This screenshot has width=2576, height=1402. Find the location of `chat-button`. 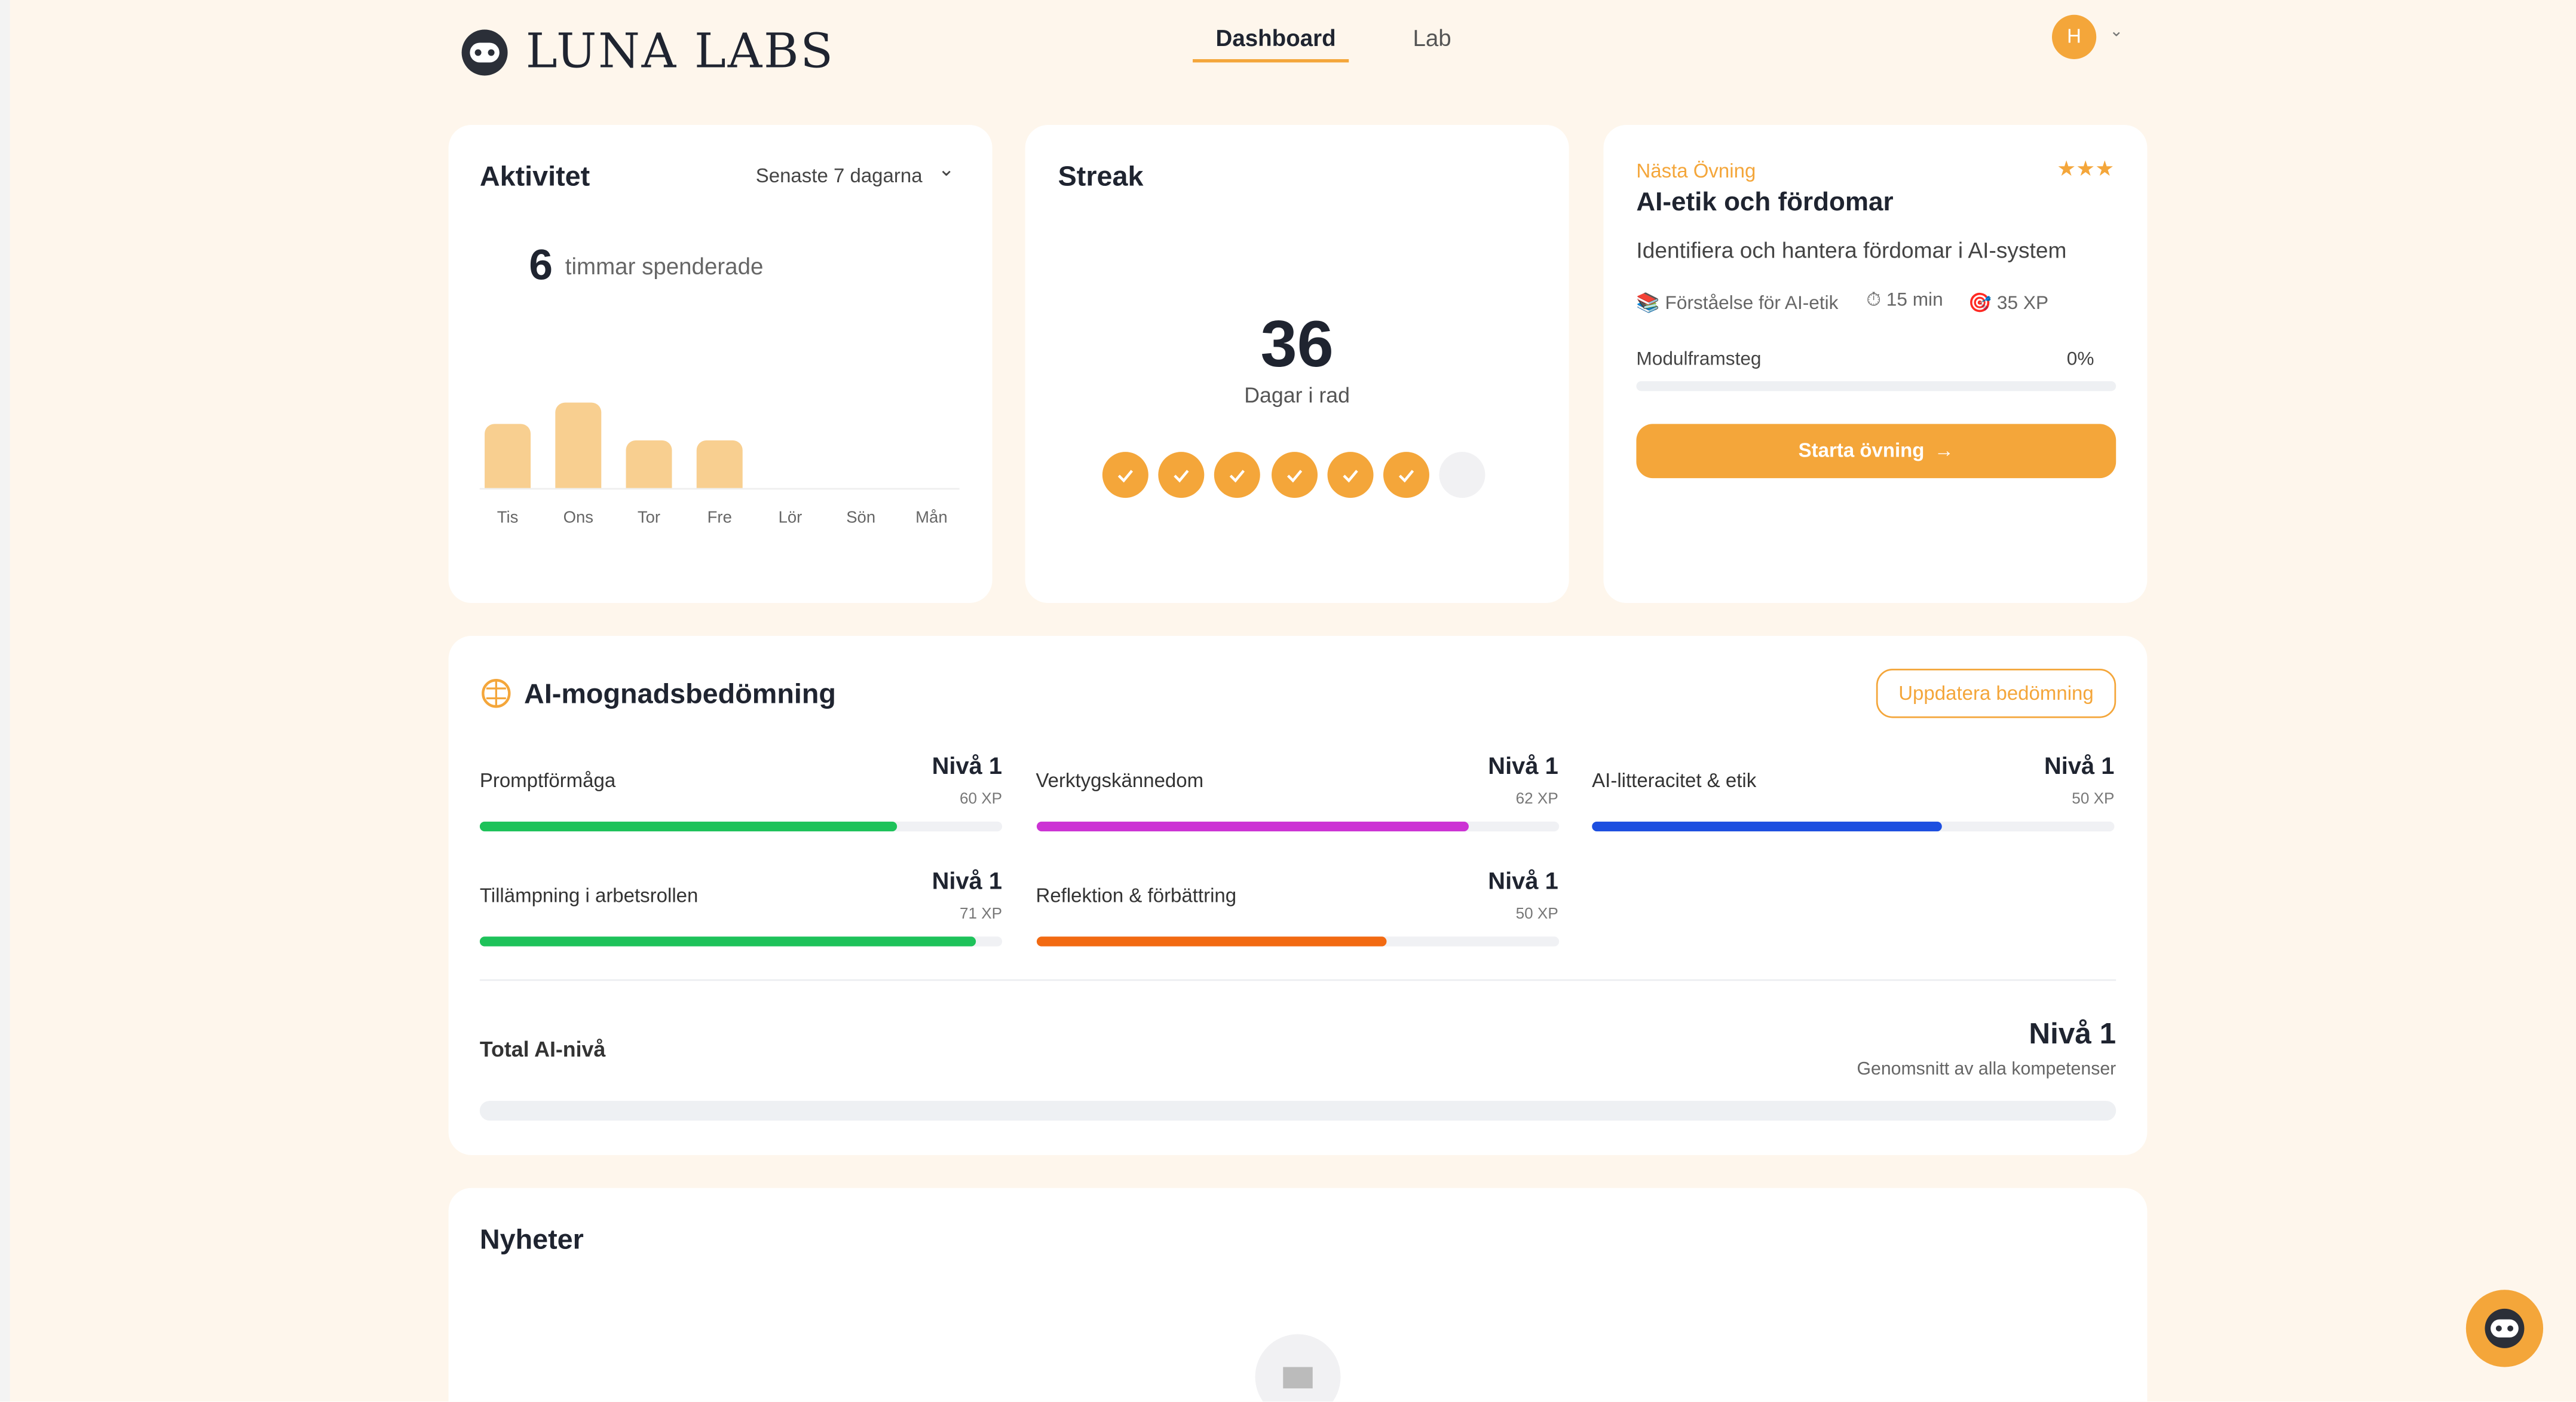

chat-button is located at coordinates (2505, 1328).